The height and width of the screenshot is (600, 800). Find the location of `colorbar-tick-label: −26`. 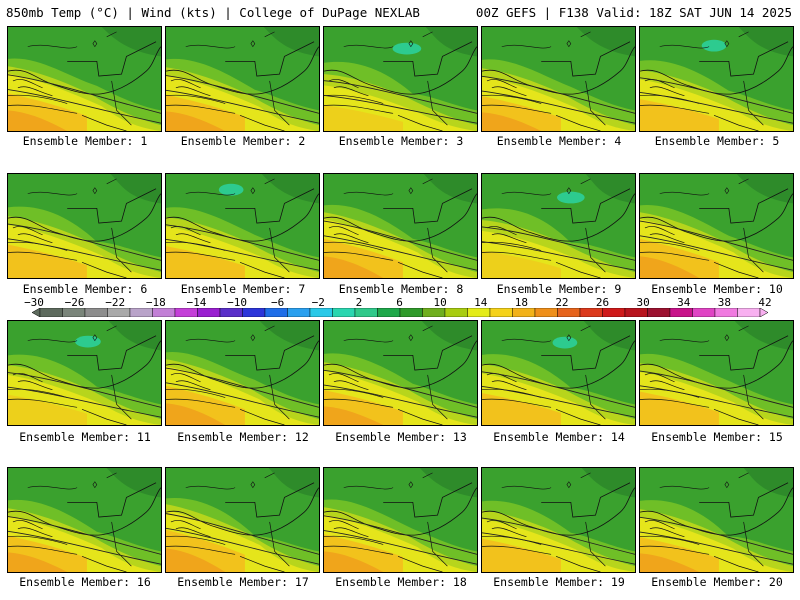

colorbar-tick-label: −26 is located at coordinates (74, 302).